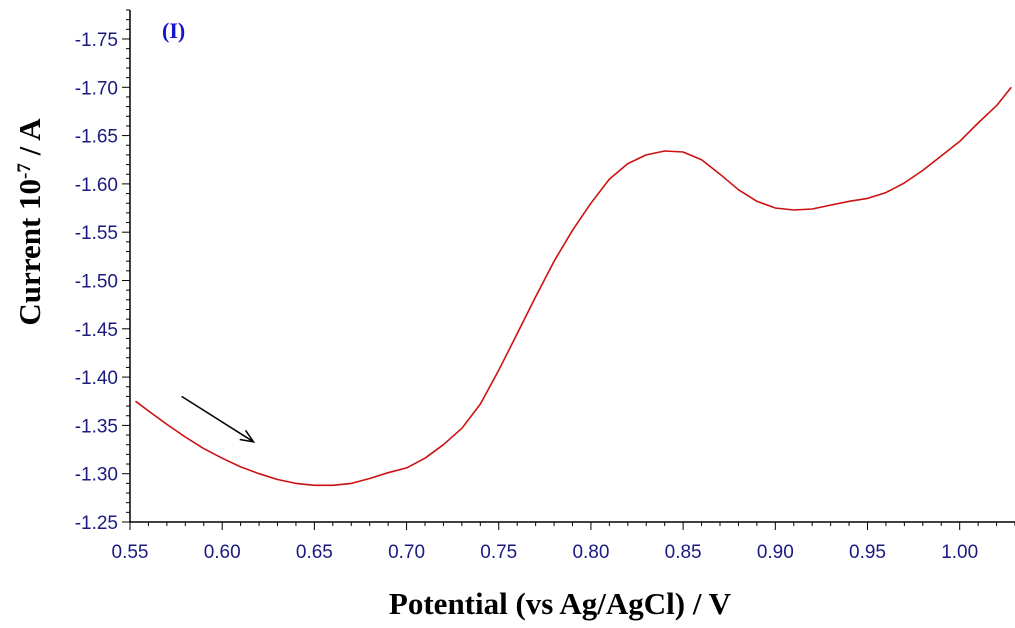 The image size is (1015, 628). I want to click on y-tick-label: -1.45, so click(96, 330).